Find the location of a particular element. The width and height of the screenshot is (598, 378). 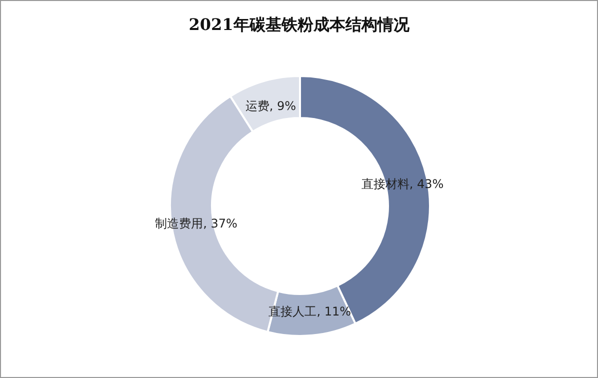

slice-label: 直接人工, 11% is located at coordinates (310, 311).